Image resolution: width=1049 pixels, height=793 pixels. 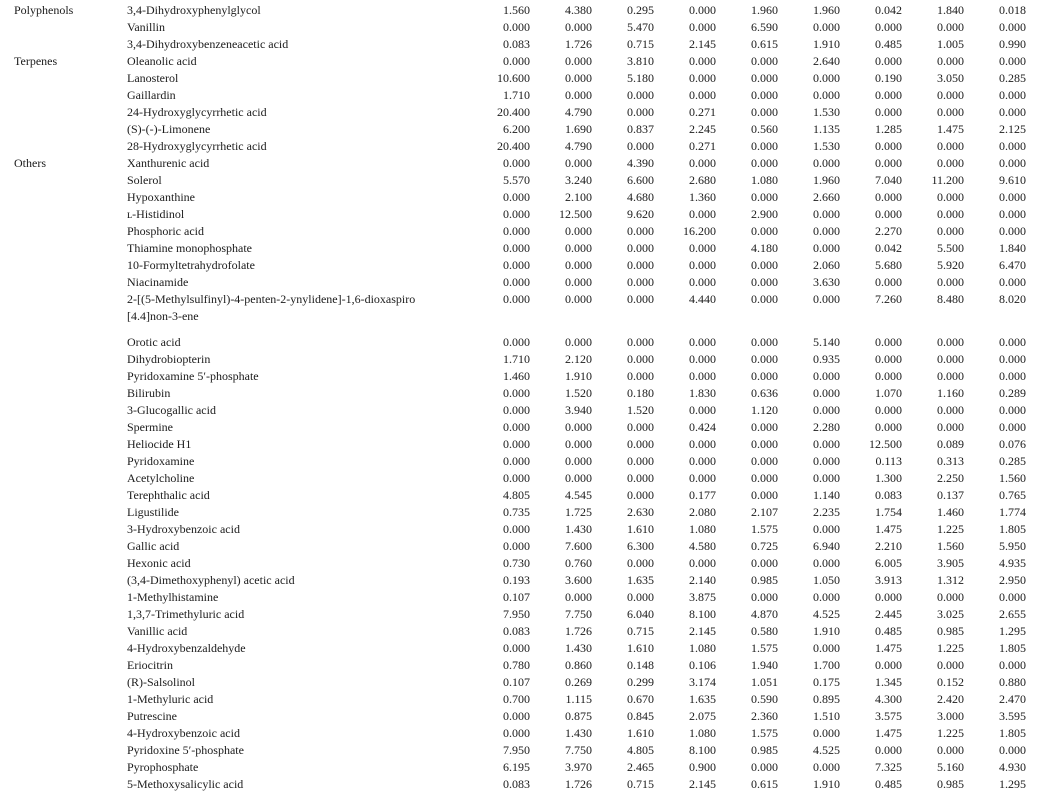 I want to click on value-cell: 2.125, so click(x=1012, y=129).